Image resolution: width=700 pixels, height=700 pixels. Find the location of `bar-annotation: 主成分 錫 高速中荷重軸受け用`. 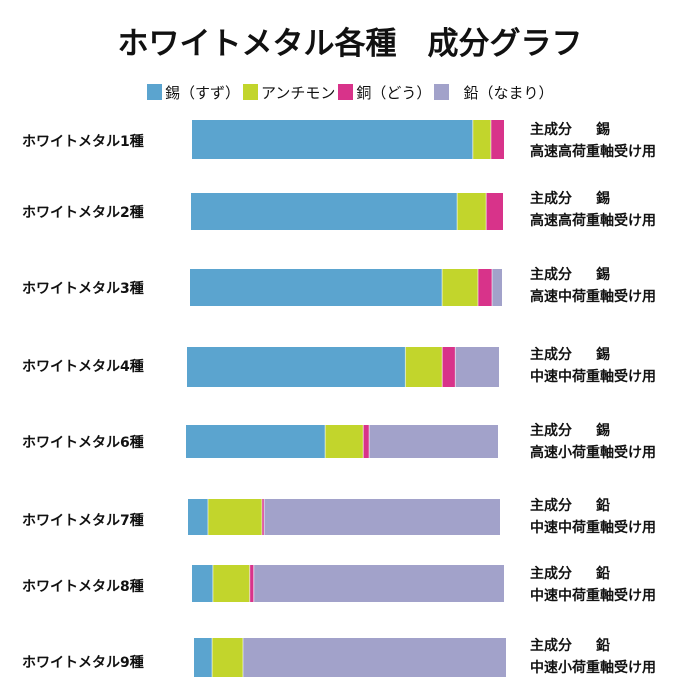

bar-annotation: 主成分 錫 高速中荷重軸受け用 is located at coordinates (593, 286).